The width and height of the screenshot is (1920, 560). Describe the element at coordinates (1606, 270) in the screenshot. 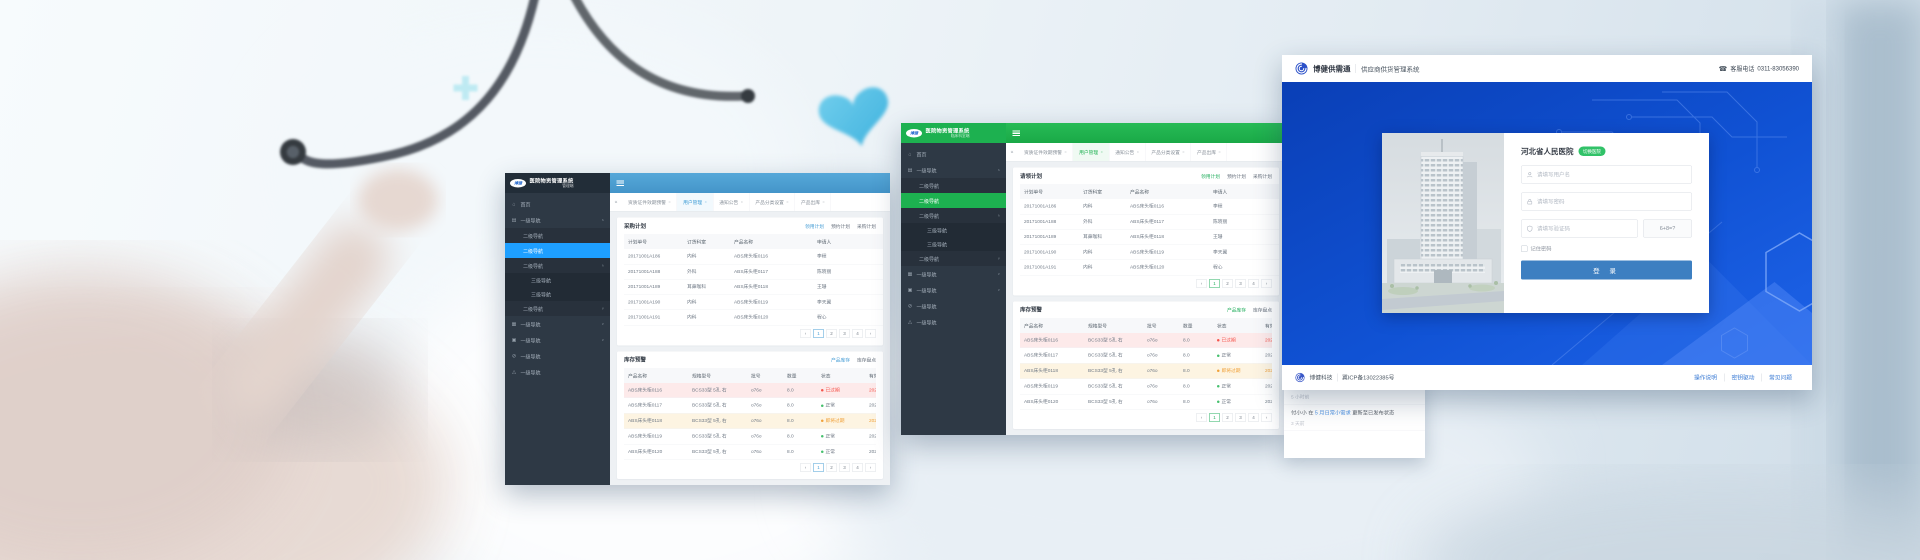

I see `login-button: 登 录` at that location.